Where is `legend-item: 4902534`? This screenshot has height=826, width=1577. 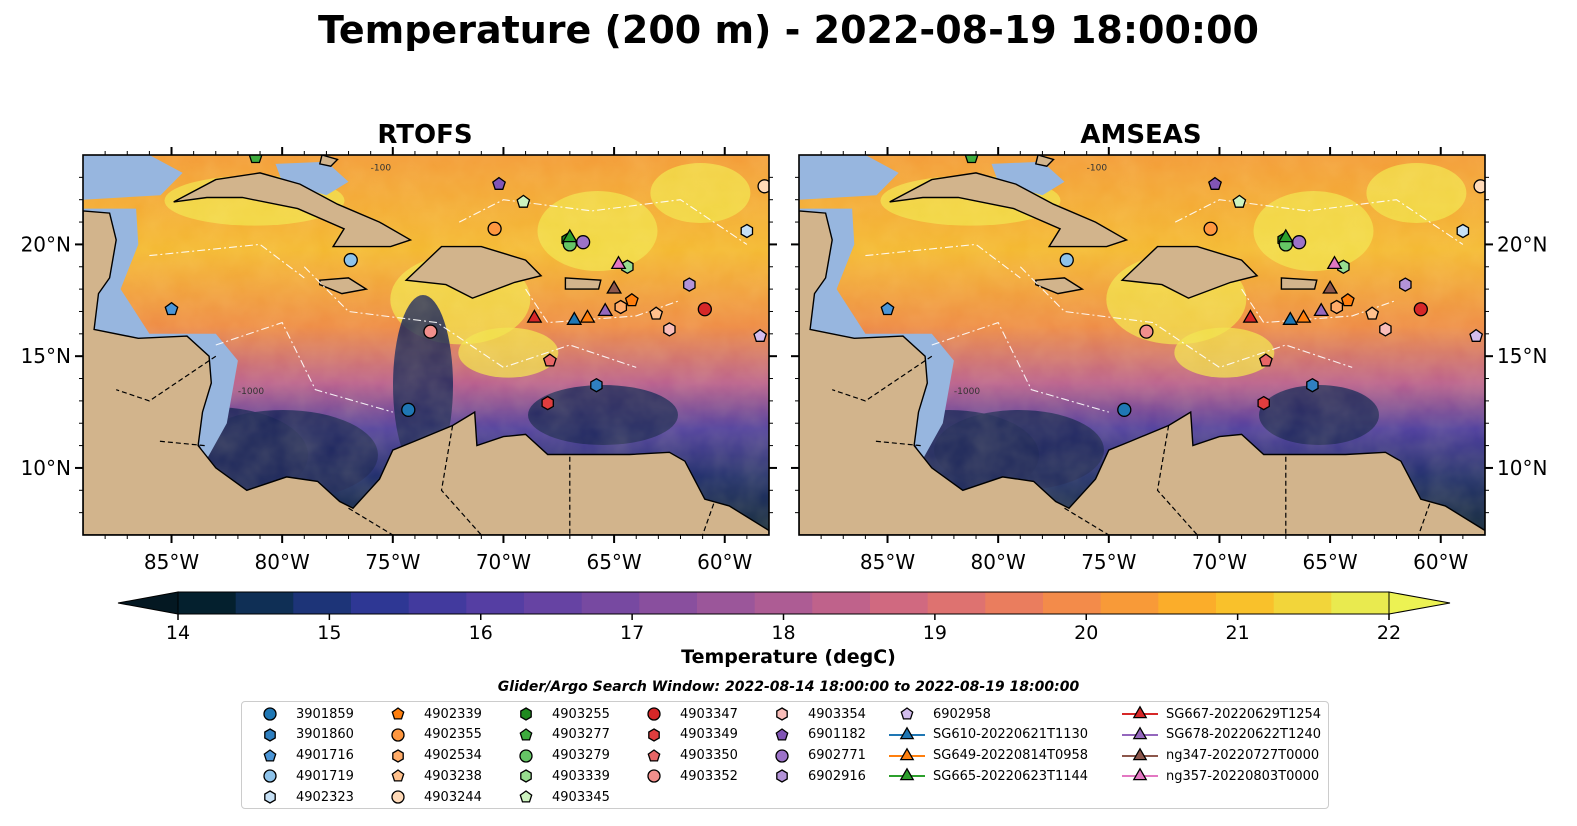 legend-item: 4902534 is located at coordinates (429, 756).